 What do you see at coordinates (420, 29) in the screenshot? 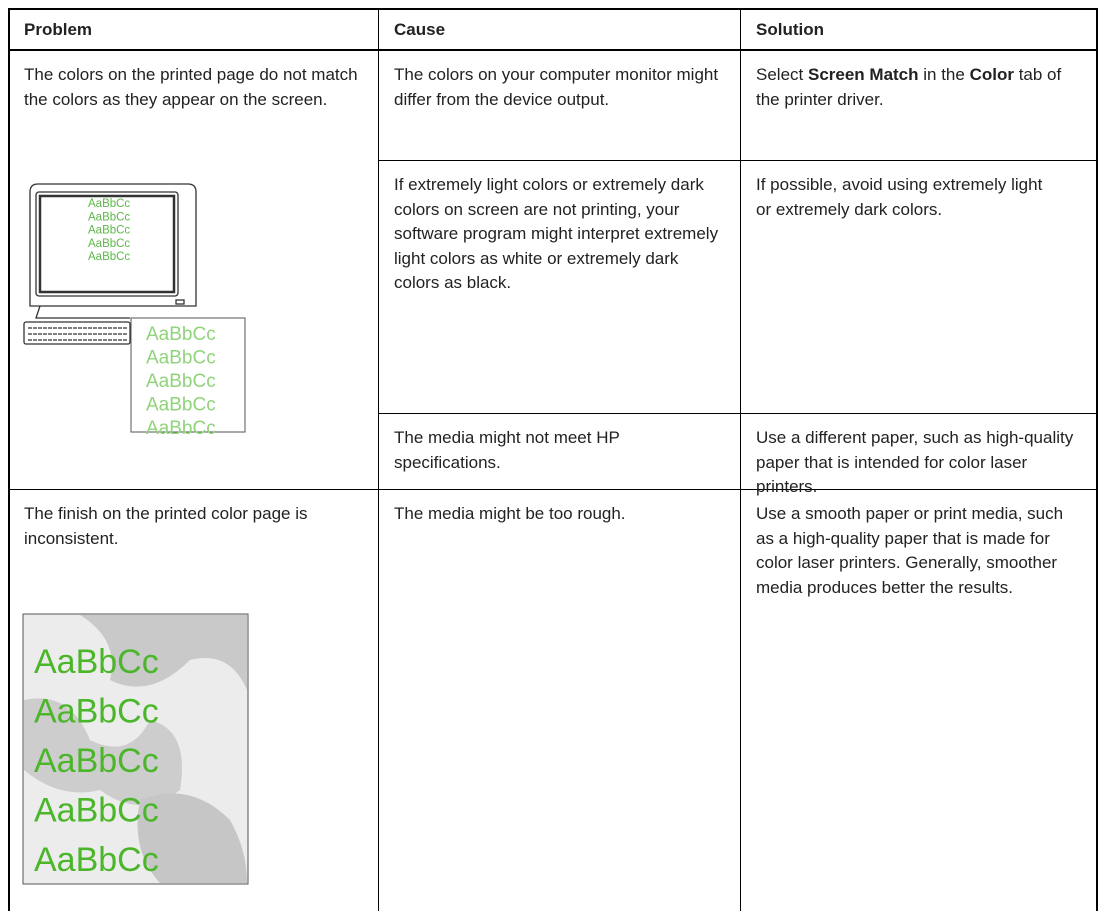
I see `header-cell: Cause` at bounding box center [420, 29].